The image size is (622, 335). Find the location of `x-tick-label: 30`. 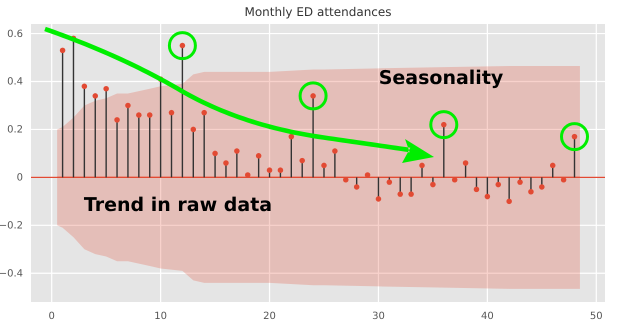

x-tick-label: 30 is located at coordinates (378, 316).